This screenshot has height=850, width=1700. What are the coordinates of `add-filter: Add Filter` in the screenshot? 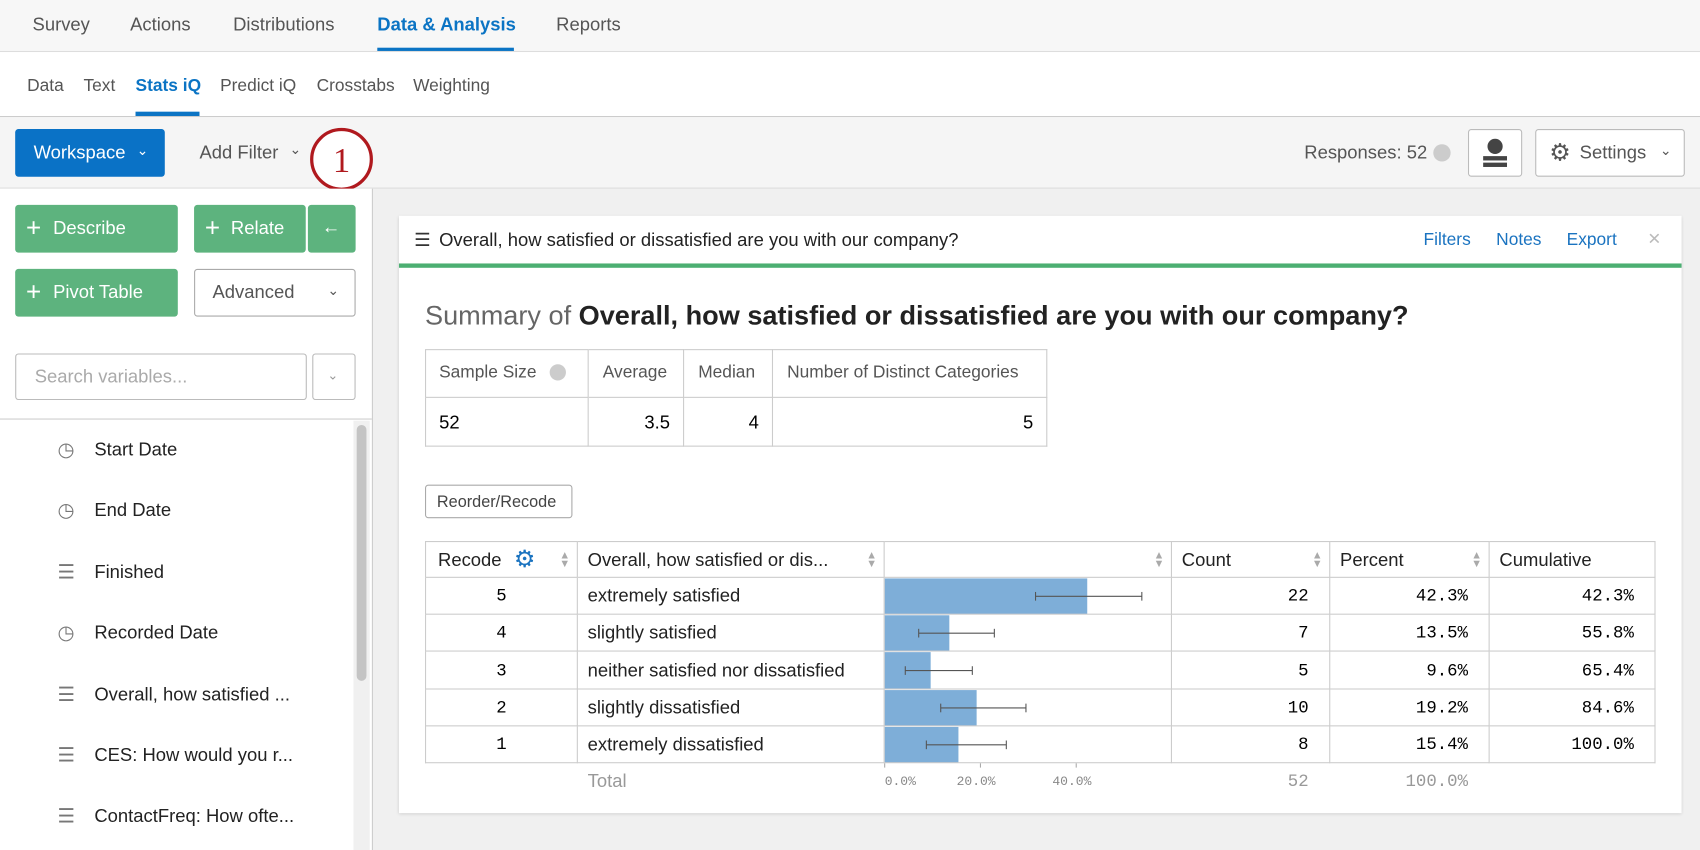 It's located at (239, 152).